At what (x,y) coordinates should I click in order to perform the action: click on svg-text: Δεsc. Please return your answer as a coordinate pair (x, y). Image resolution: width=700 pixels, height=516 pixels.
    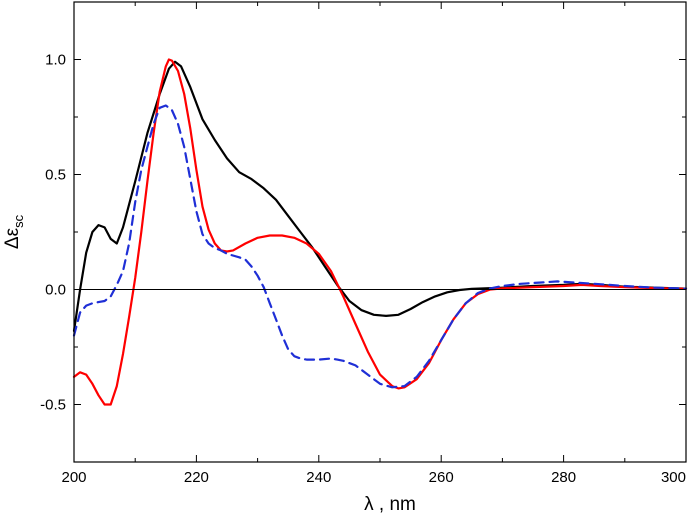
    Looking at the image, I should click on (14, 231).